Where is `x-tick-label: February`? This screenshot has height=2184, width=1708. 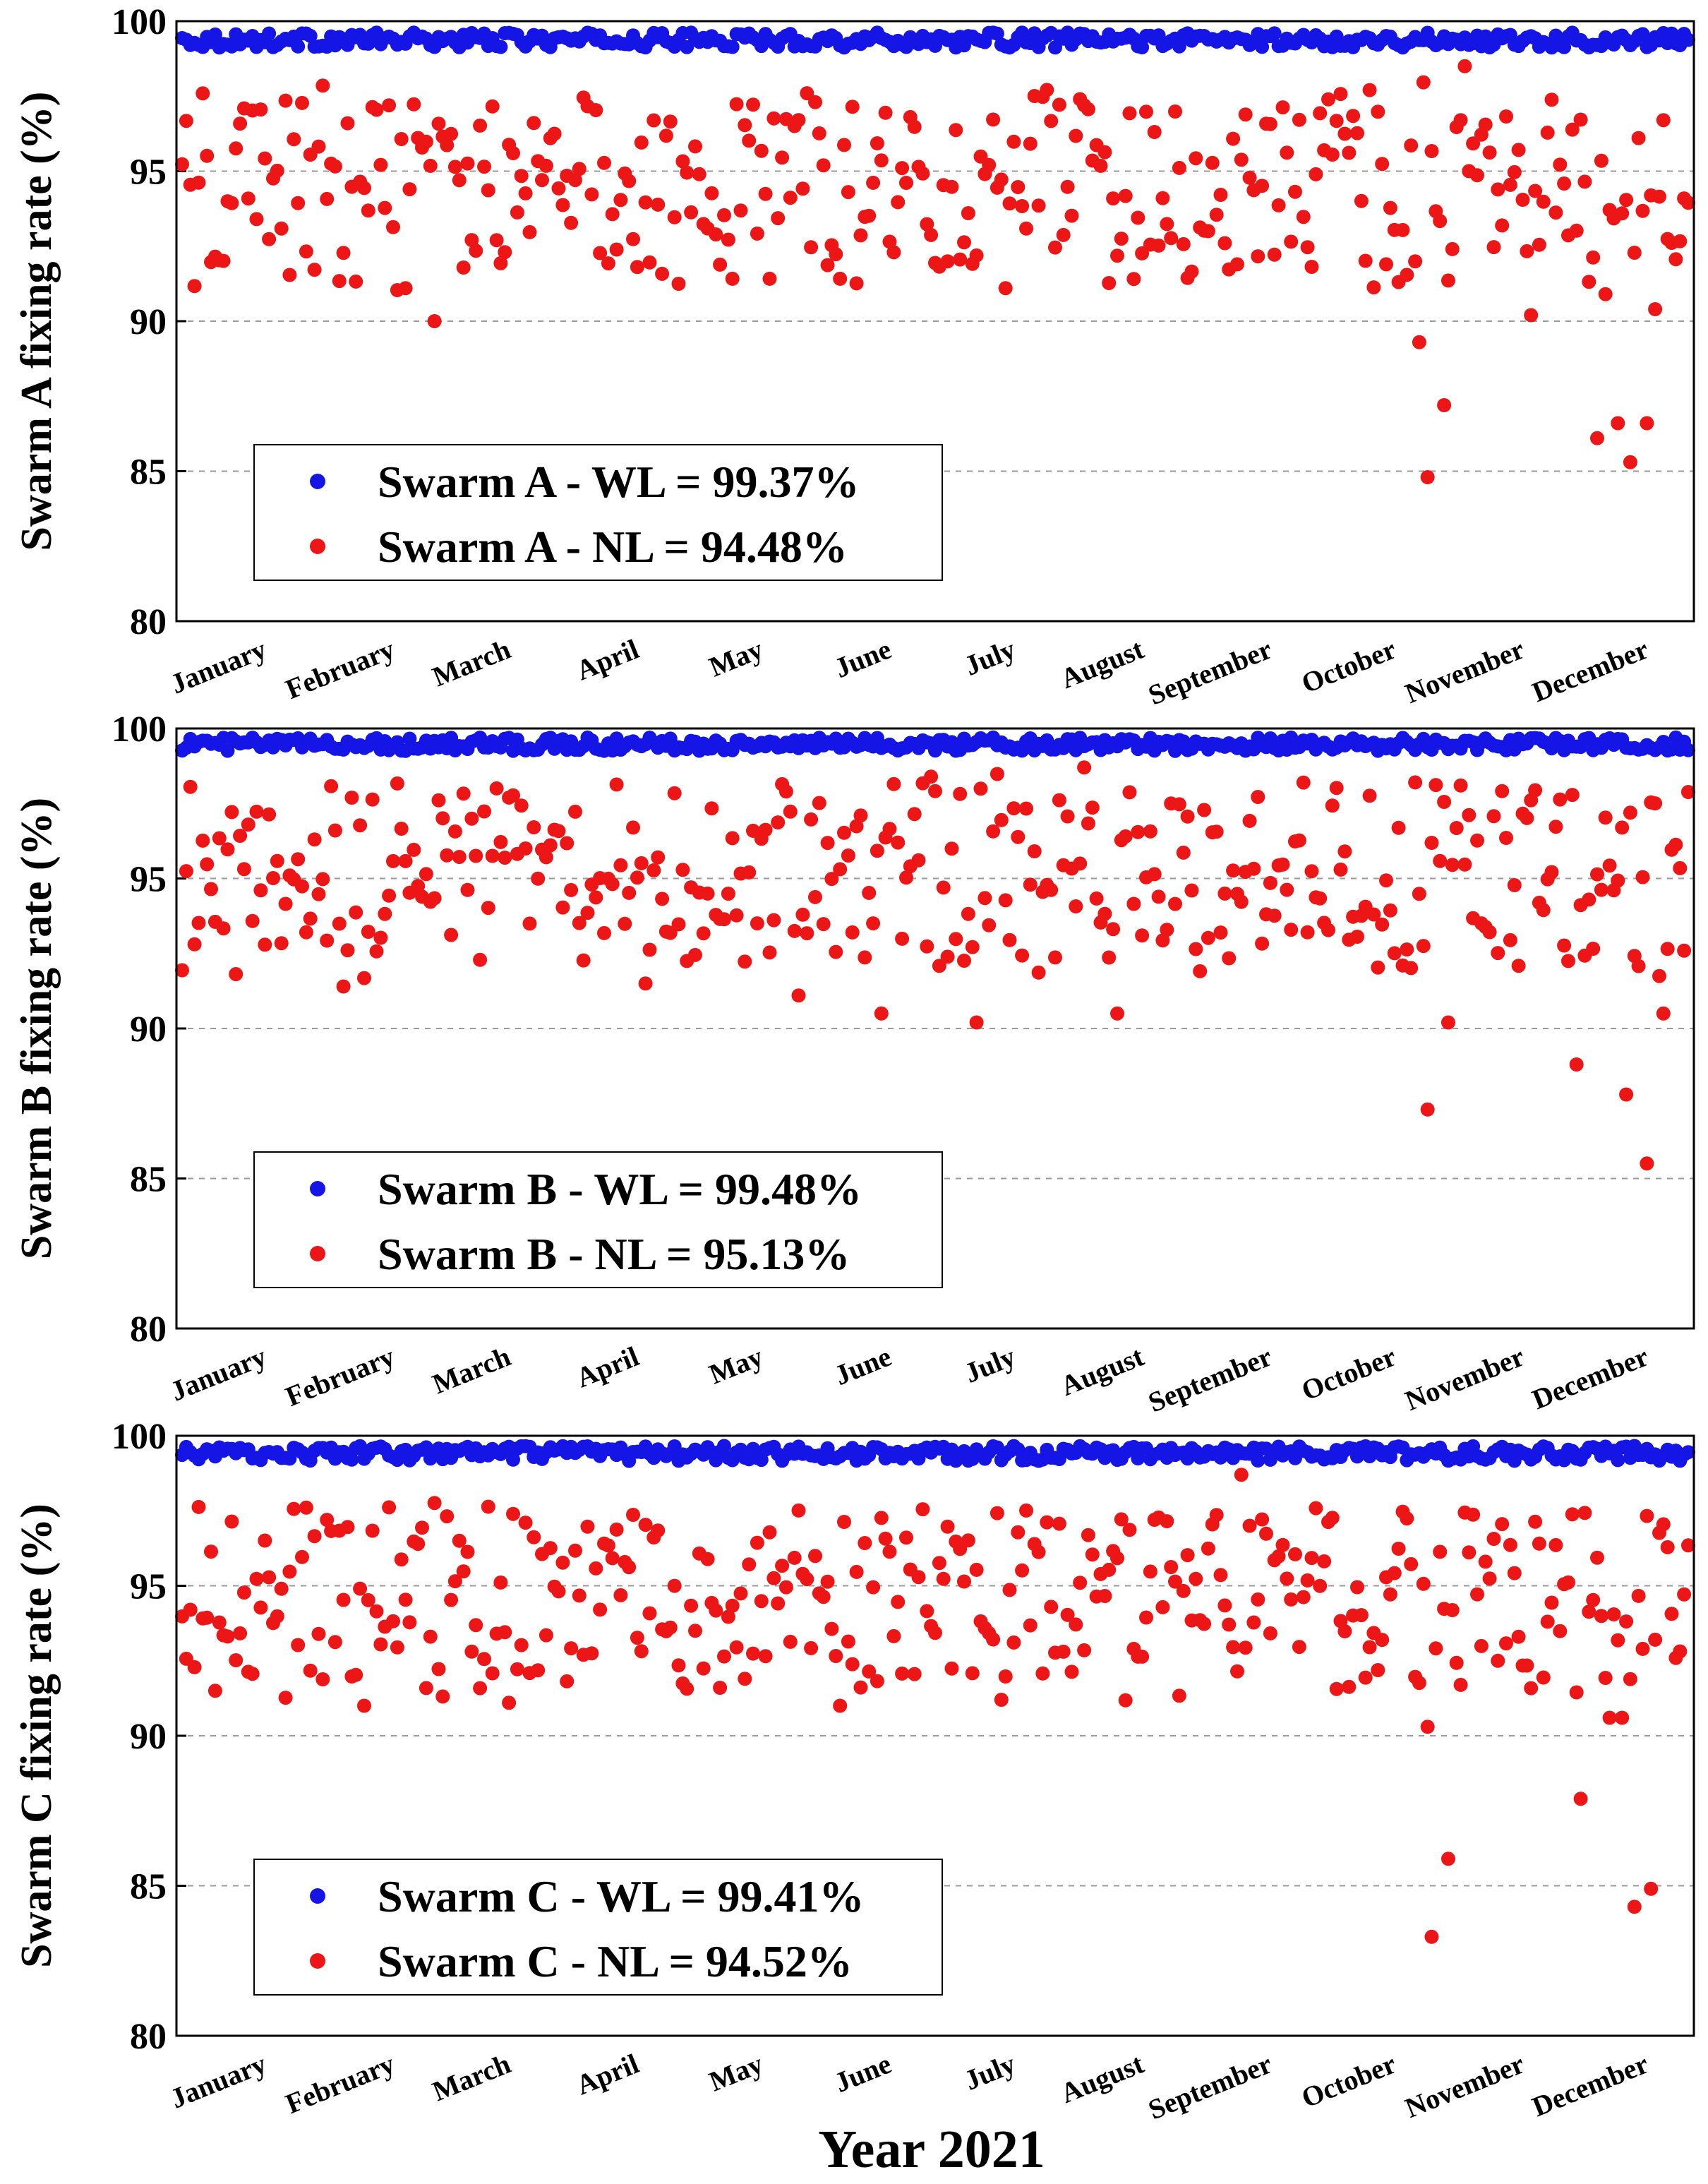
x-tick-label: February is located at coordinates (340, 669).